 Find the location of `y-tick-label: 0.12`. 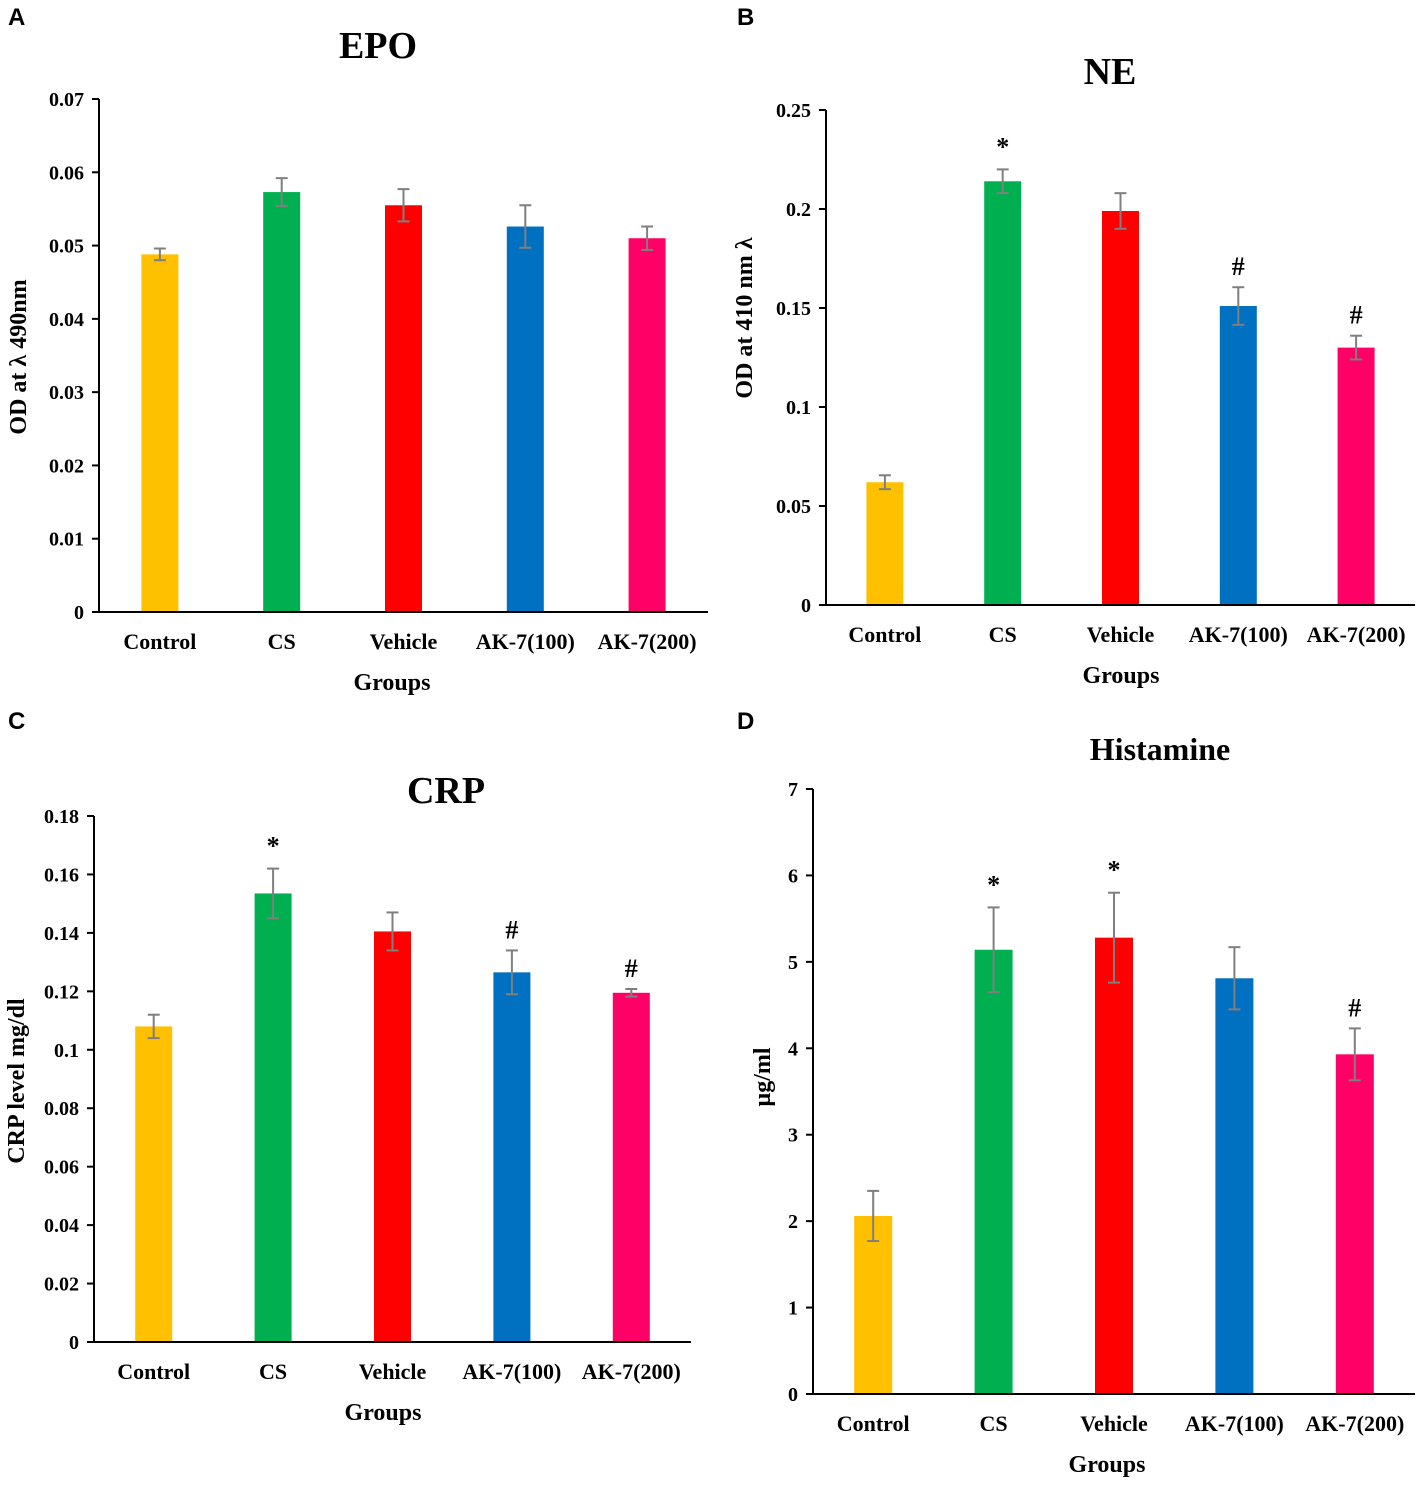

y-tick-label: 0.12 is located at coordinates (61, 992).